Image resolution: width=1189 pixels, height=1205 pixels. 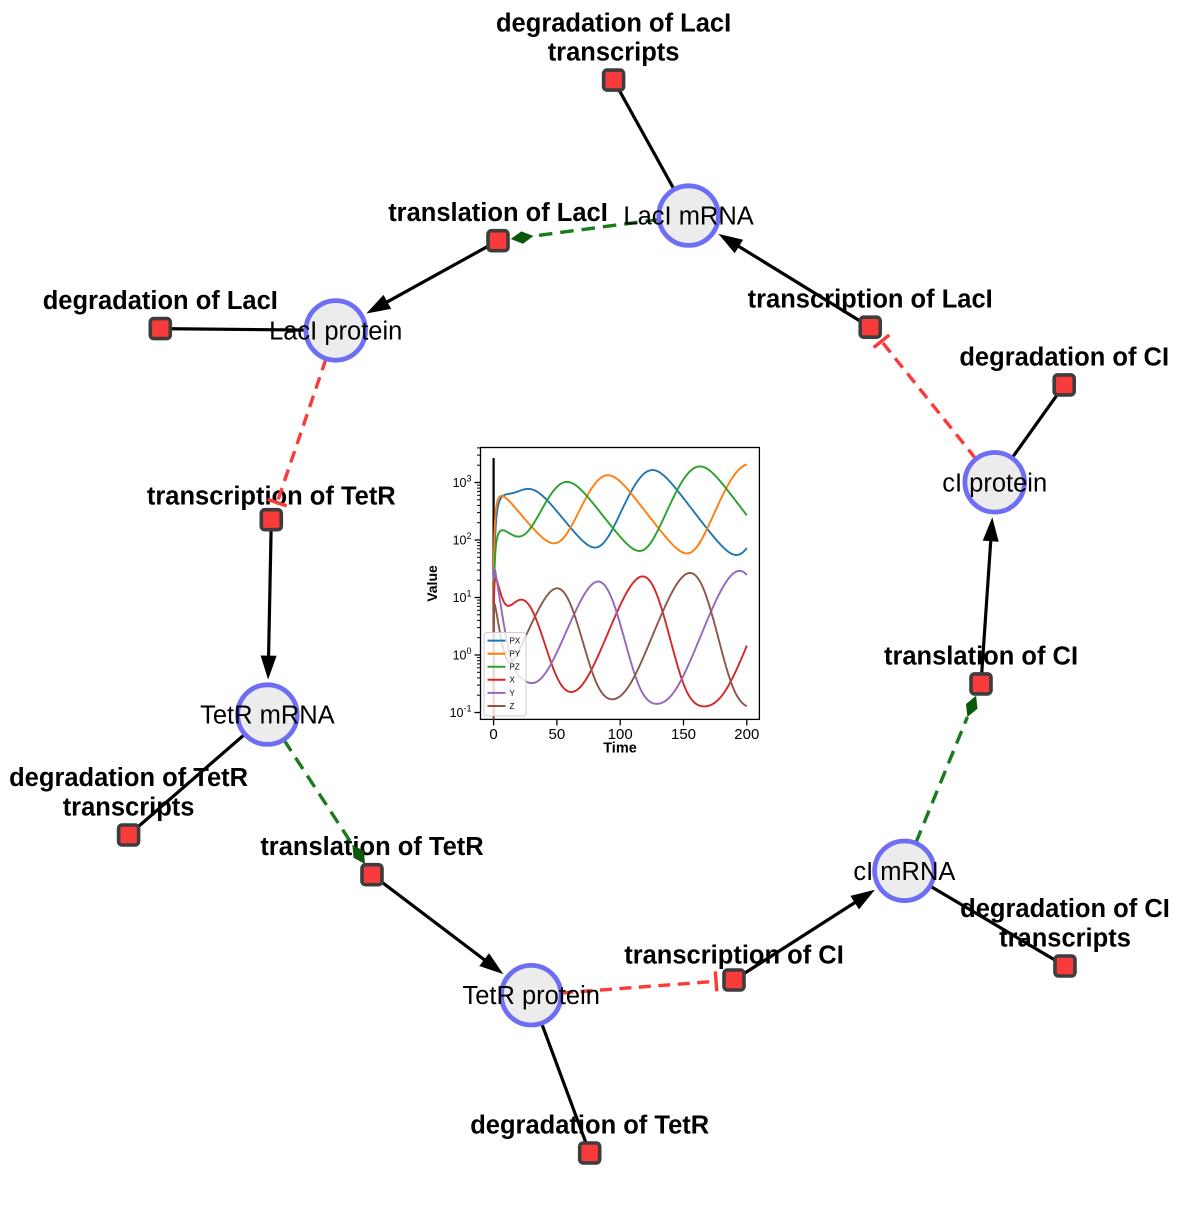 I want to click on svg-text: cI protein, so click(x=994, y=483).